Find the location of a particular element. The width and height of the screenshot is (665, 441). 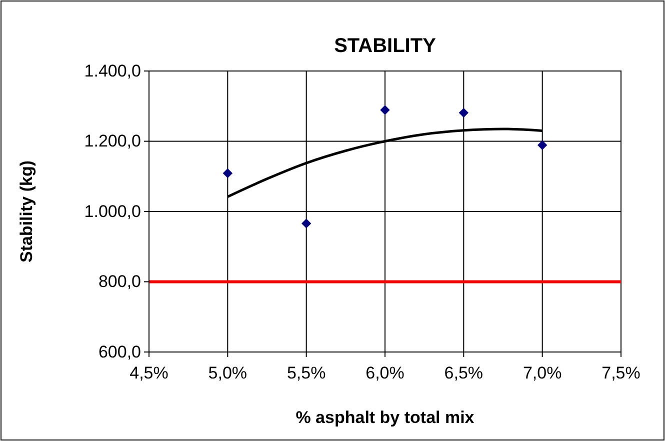

x-tick-label: 6,0% is located at coordinates (385, 373).